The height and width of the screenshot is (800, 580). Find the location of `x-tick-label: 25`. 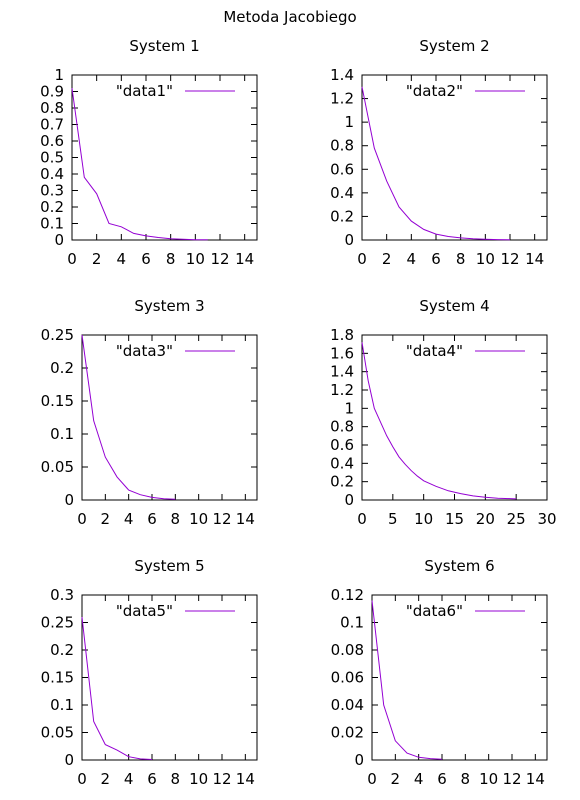

x-tick-label: 25 is located at coordinates (516, 519).